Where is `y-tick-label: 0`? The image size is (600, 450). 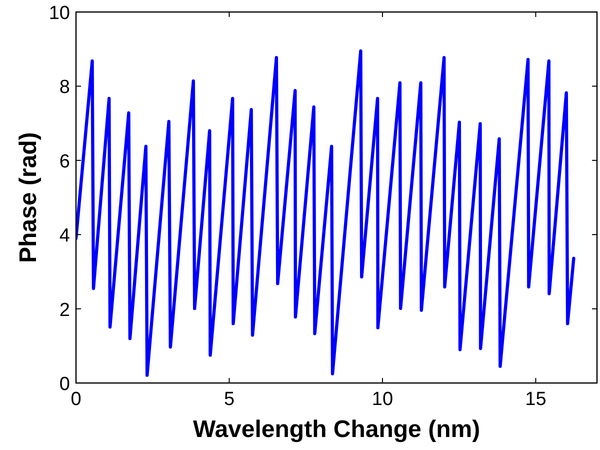 y-tick-label: 0 is located at coordinates (64, 384).